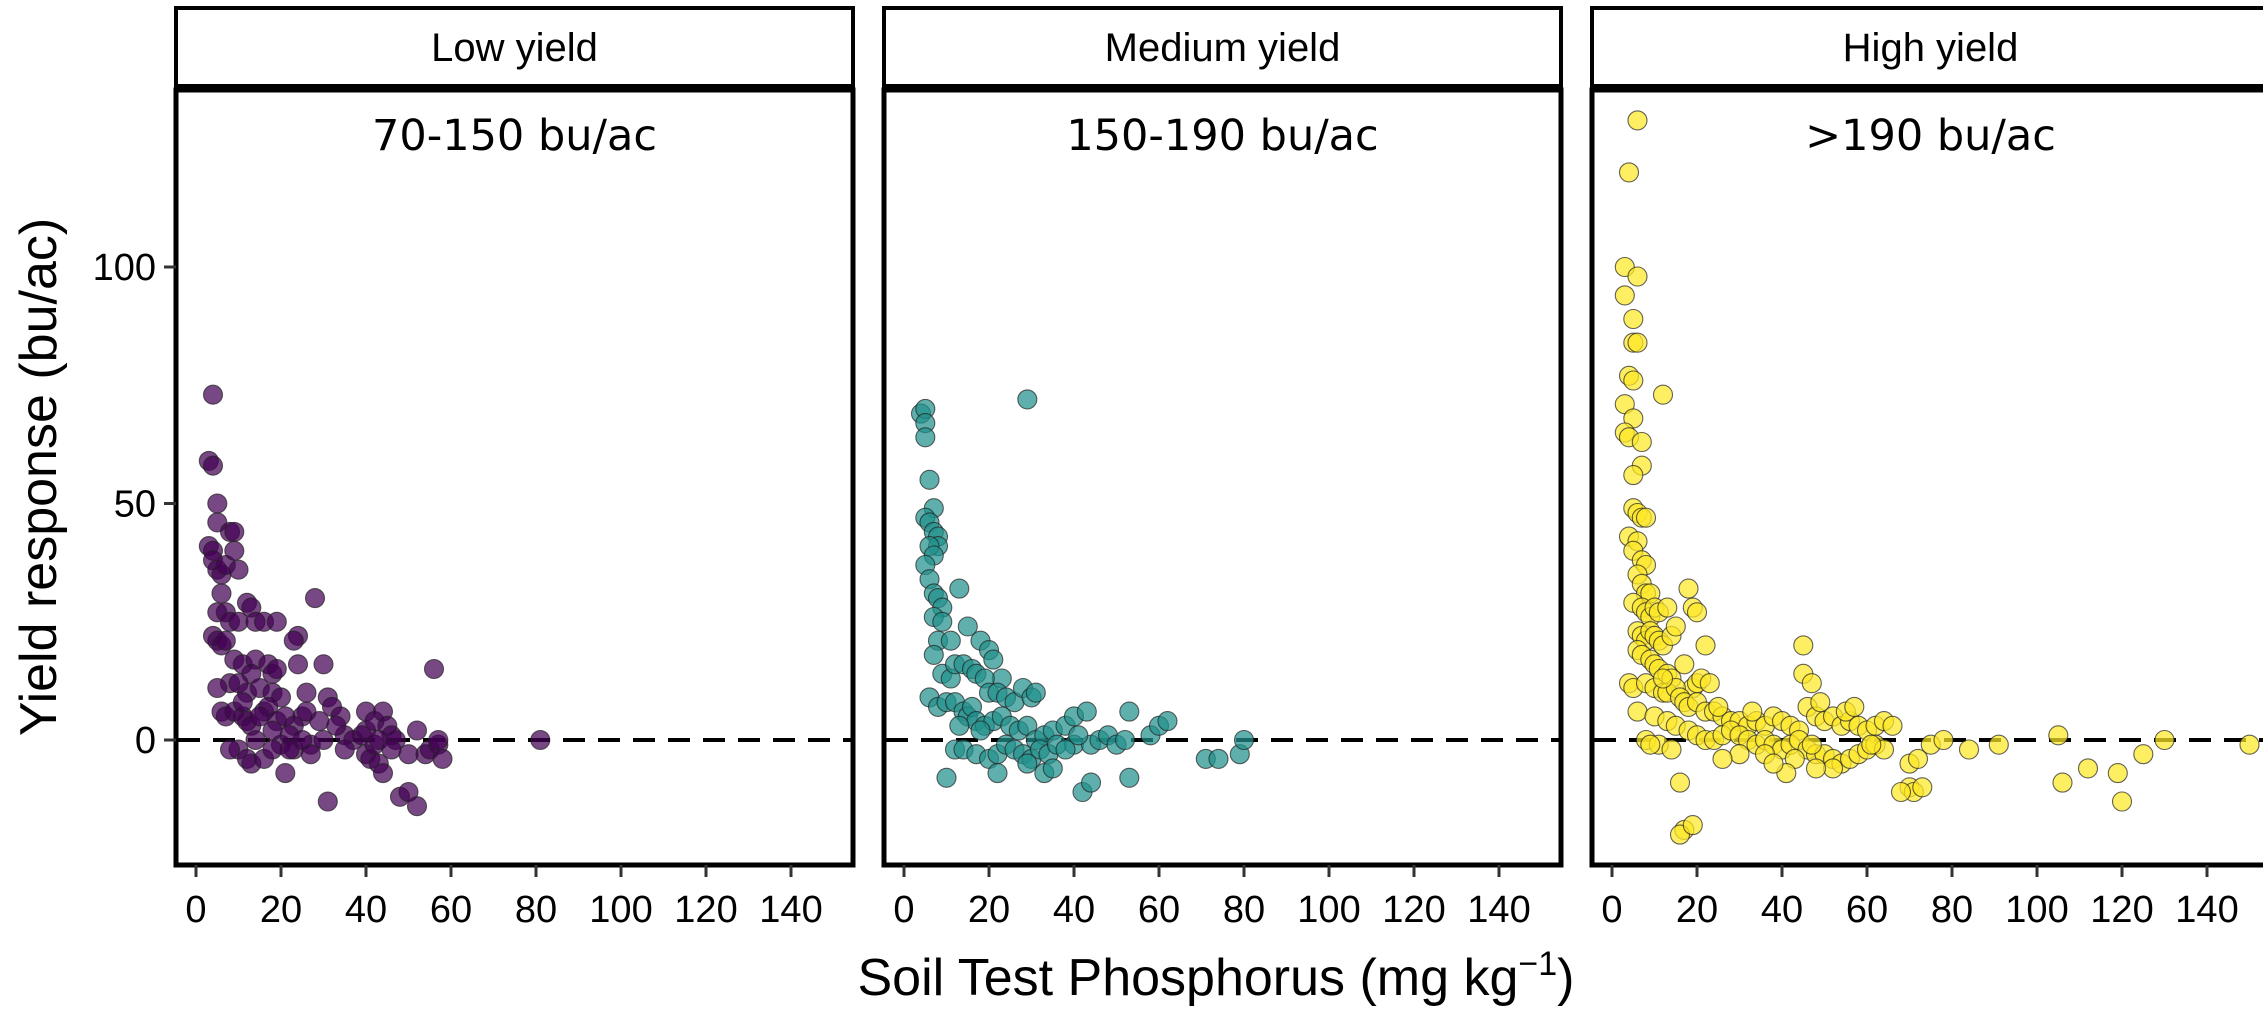  What do you see at coordinates (145, 741) in the screenshot?
I see `y-tick-label: 0` at bounding box center [145, 741].